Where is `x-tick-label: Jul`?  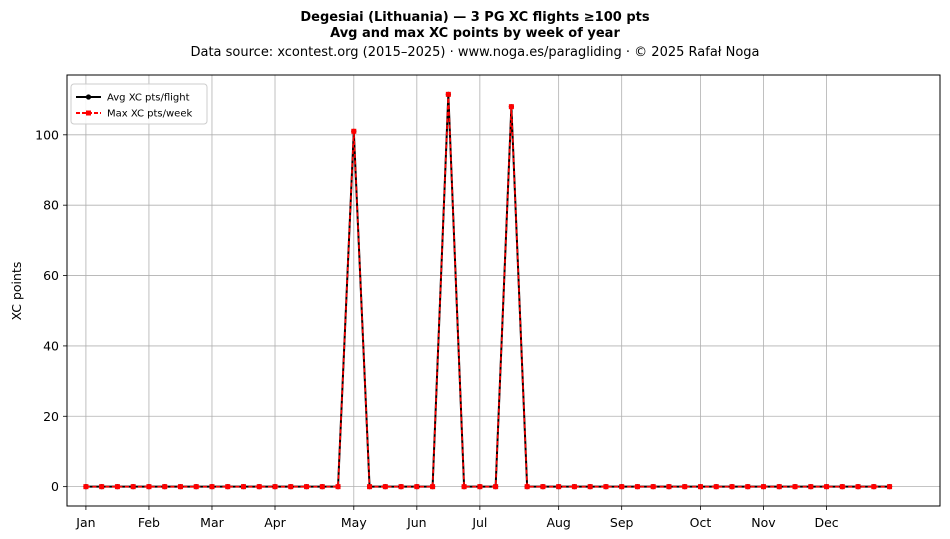
x-tick-label: Jul is located at coordinates (479, 522).